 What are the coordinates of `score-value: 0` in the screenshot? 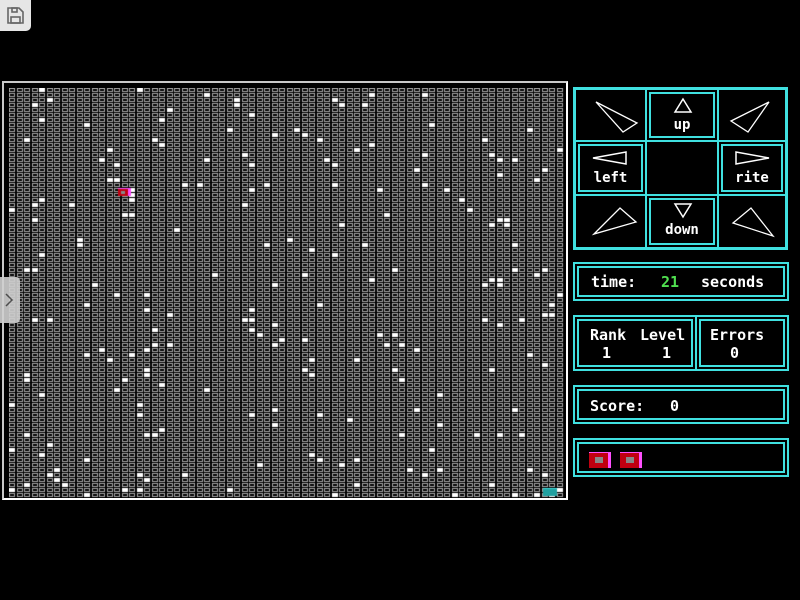 It's located at (675, 406).